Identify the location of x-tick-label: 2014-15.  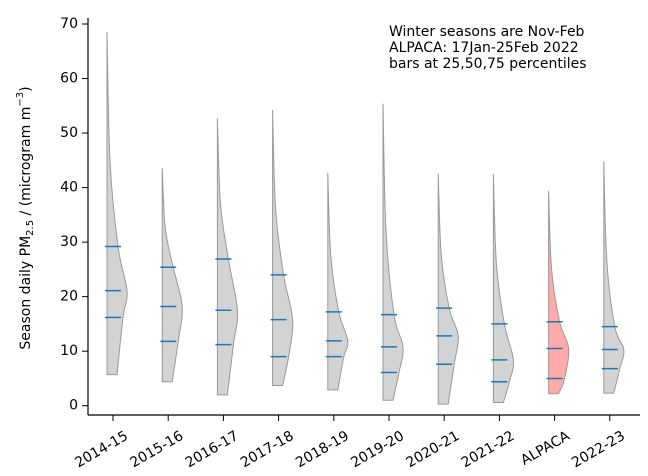
(101, 449).